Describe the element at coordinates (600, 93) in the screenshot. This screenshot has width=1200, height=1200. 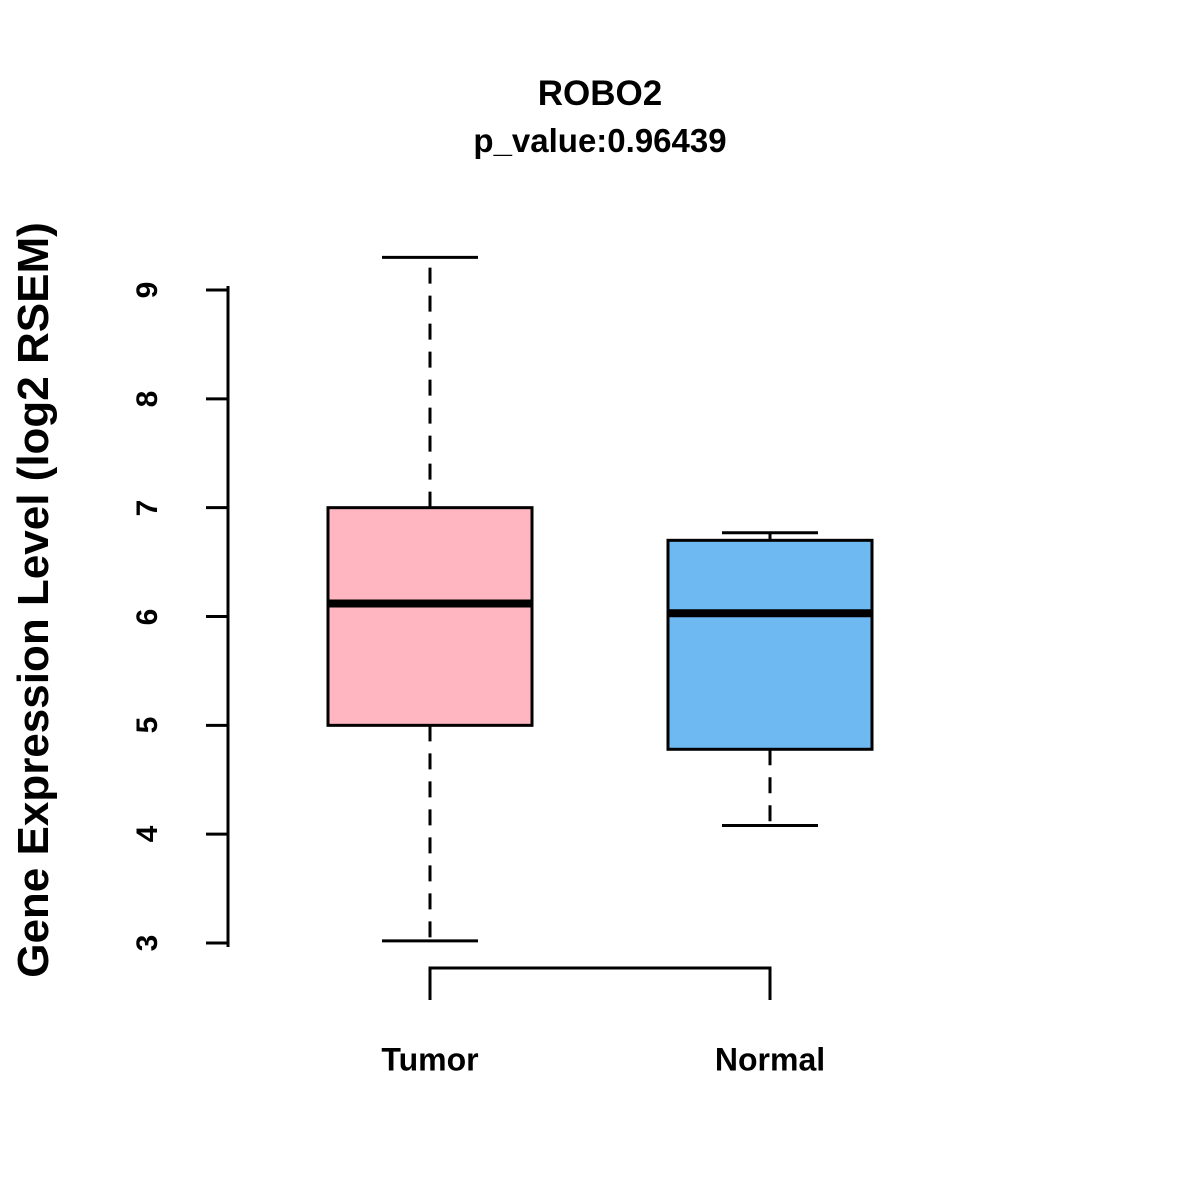
I see `chart-title: ROBO2` at that location.